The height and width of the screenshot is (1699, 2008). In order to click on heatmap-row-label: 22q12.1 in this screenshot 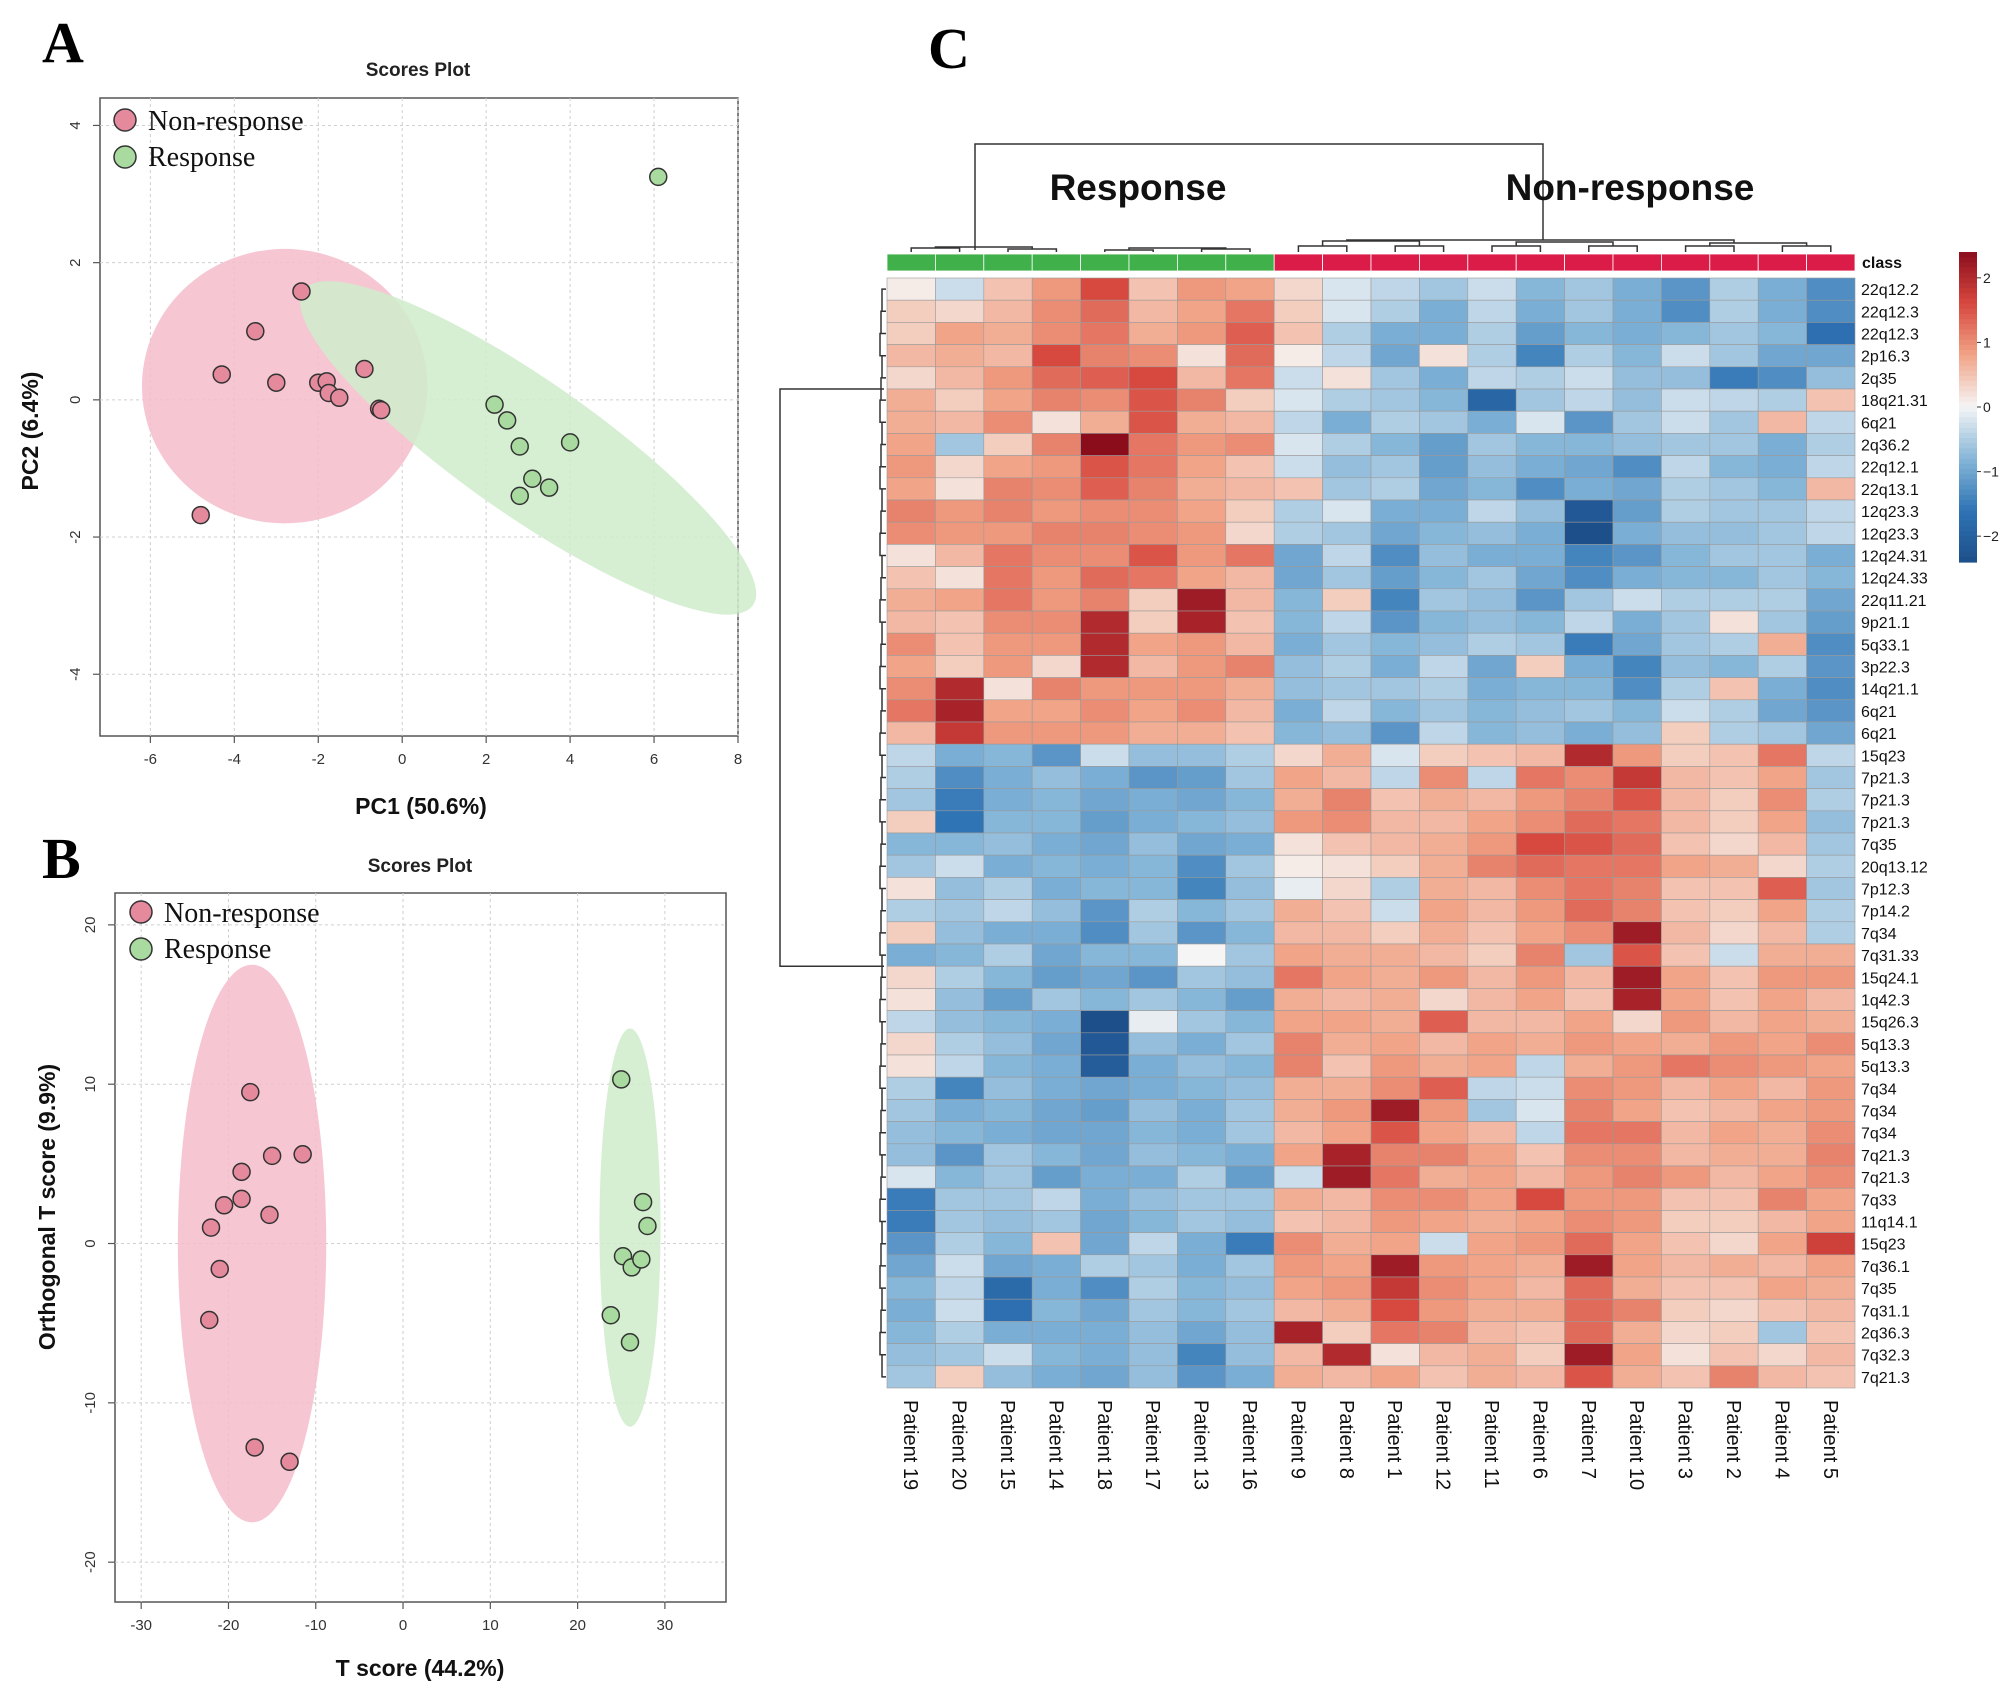, I will do `click(1890, 468)`.